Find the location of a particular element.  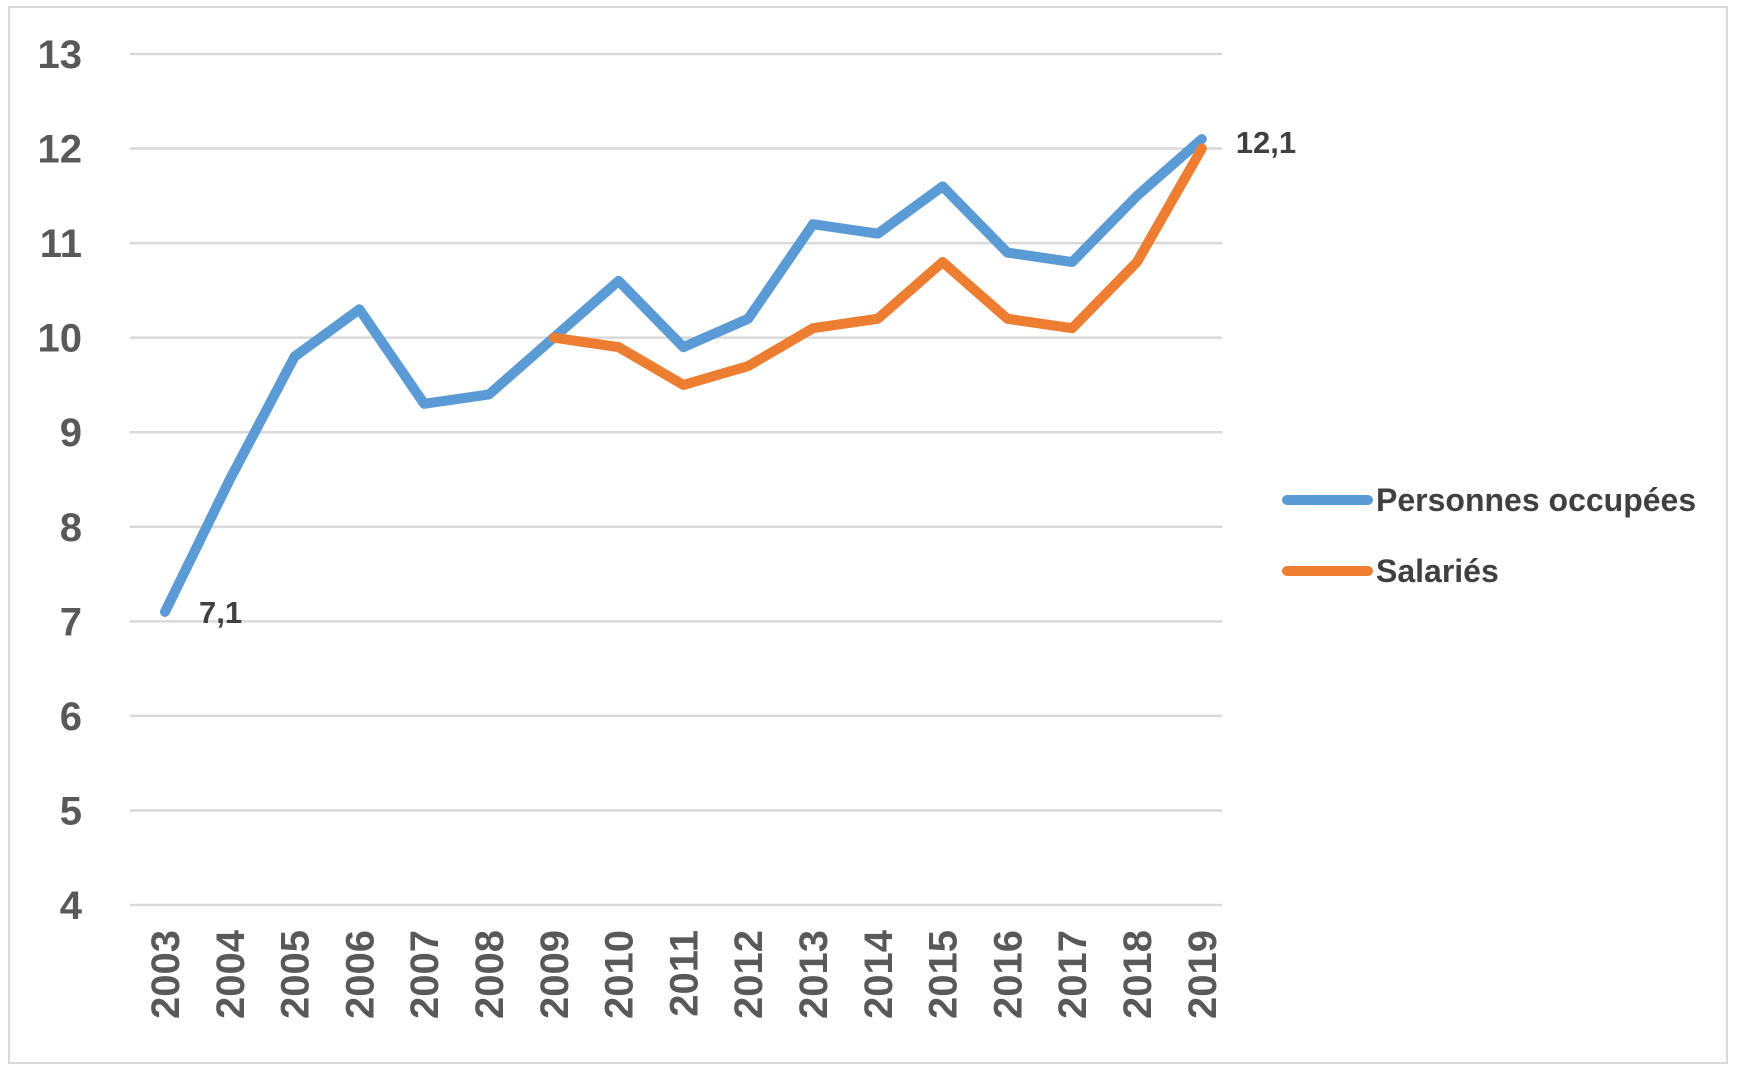

x-tick-label: 2009 is located at coordinates (555, 974).